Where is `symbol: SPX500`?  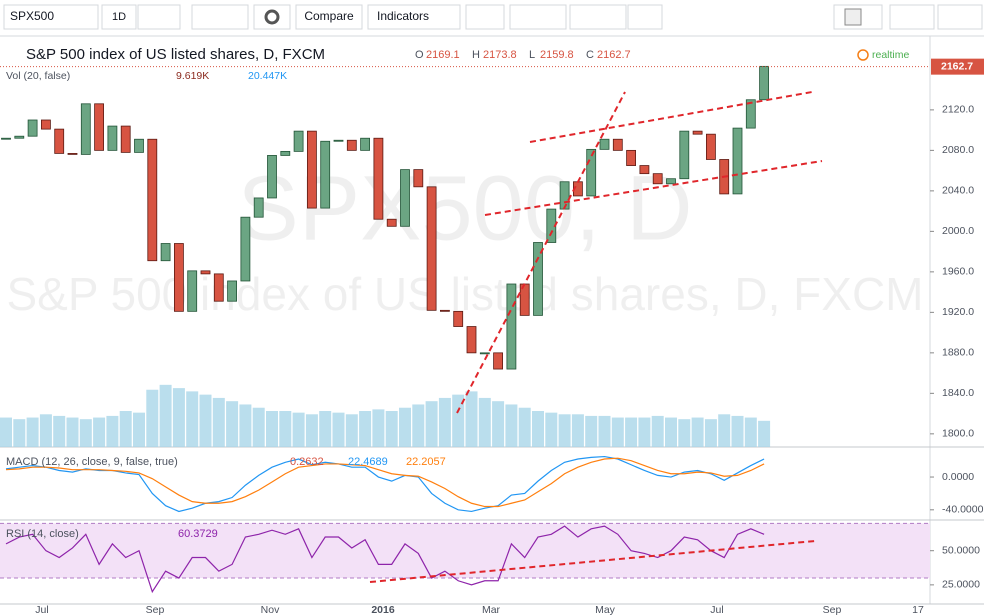
symbol: SPX500 is located at coordinates (32, 16).